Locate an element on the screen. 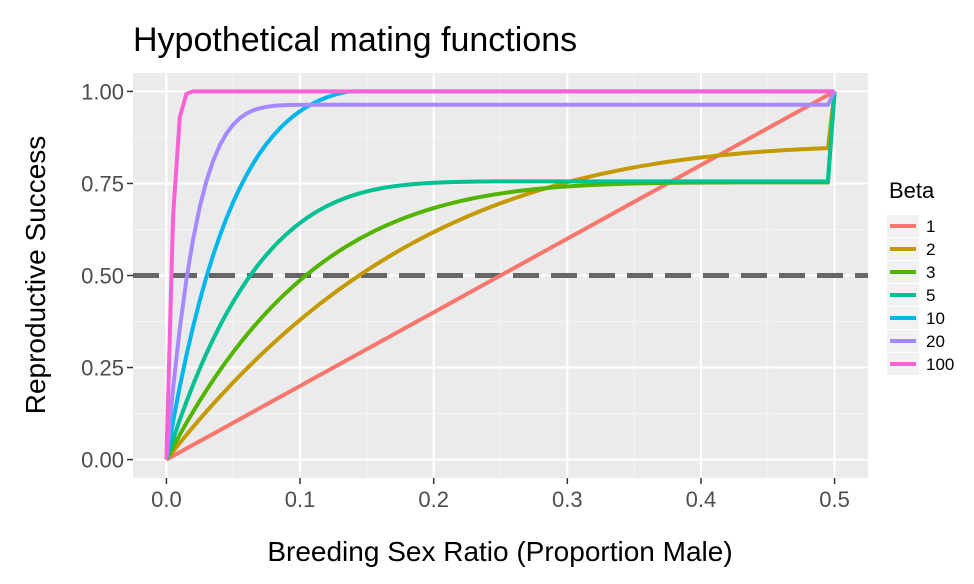 Image resolution: width=974 pixels, height=584 pixels. y-tick-label: 0.50 is located at coordinates (102, 276).